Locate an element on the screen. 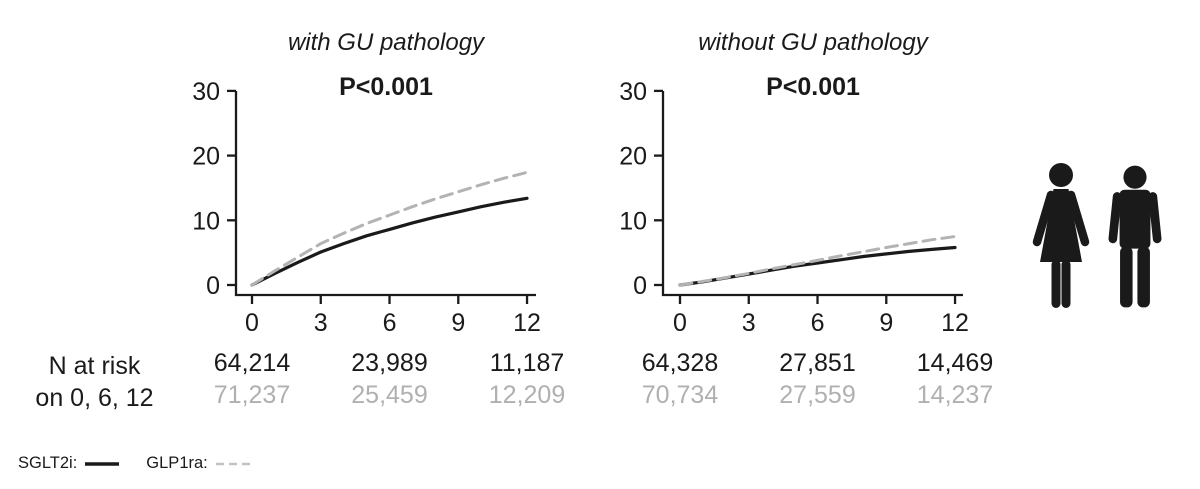 The width and height of the screenshot is (1200, 489). legend-label-sglt2i: SGLT2i: is located at coordinates (48, 463).